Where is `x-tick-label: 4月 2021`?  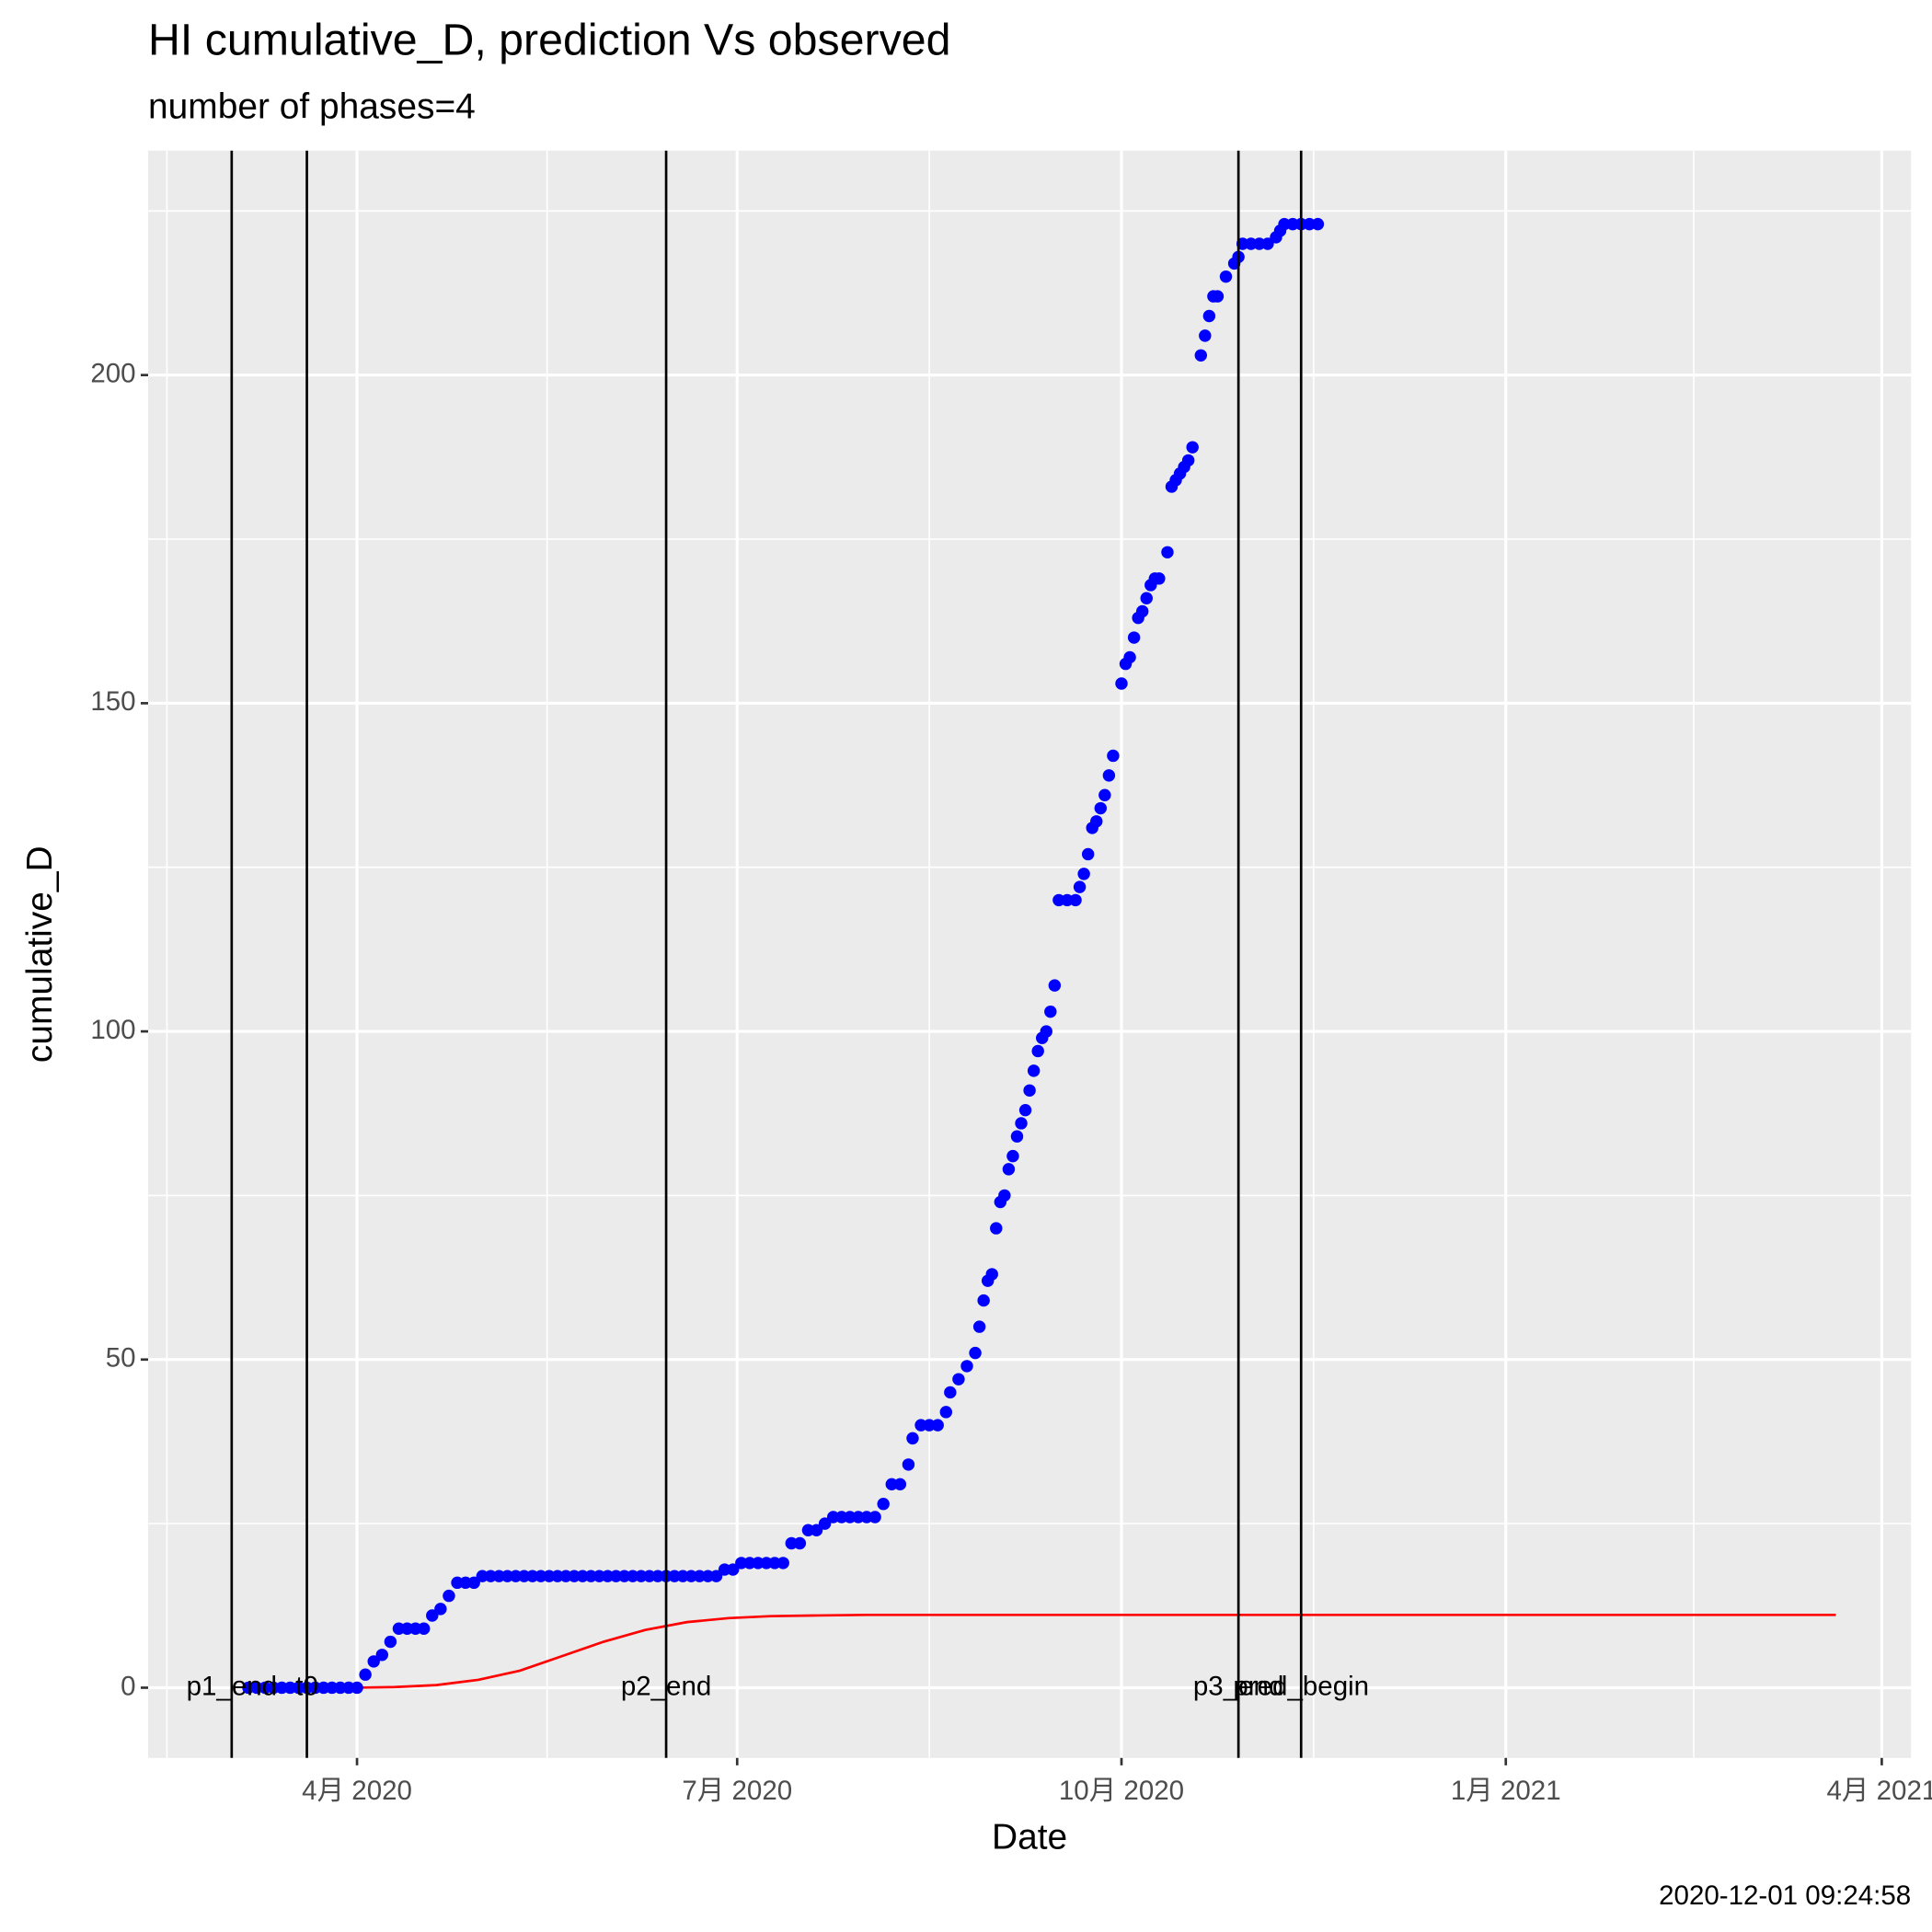 x-tick-label: 4月 2021 is located at coordinates (1879, 1791).